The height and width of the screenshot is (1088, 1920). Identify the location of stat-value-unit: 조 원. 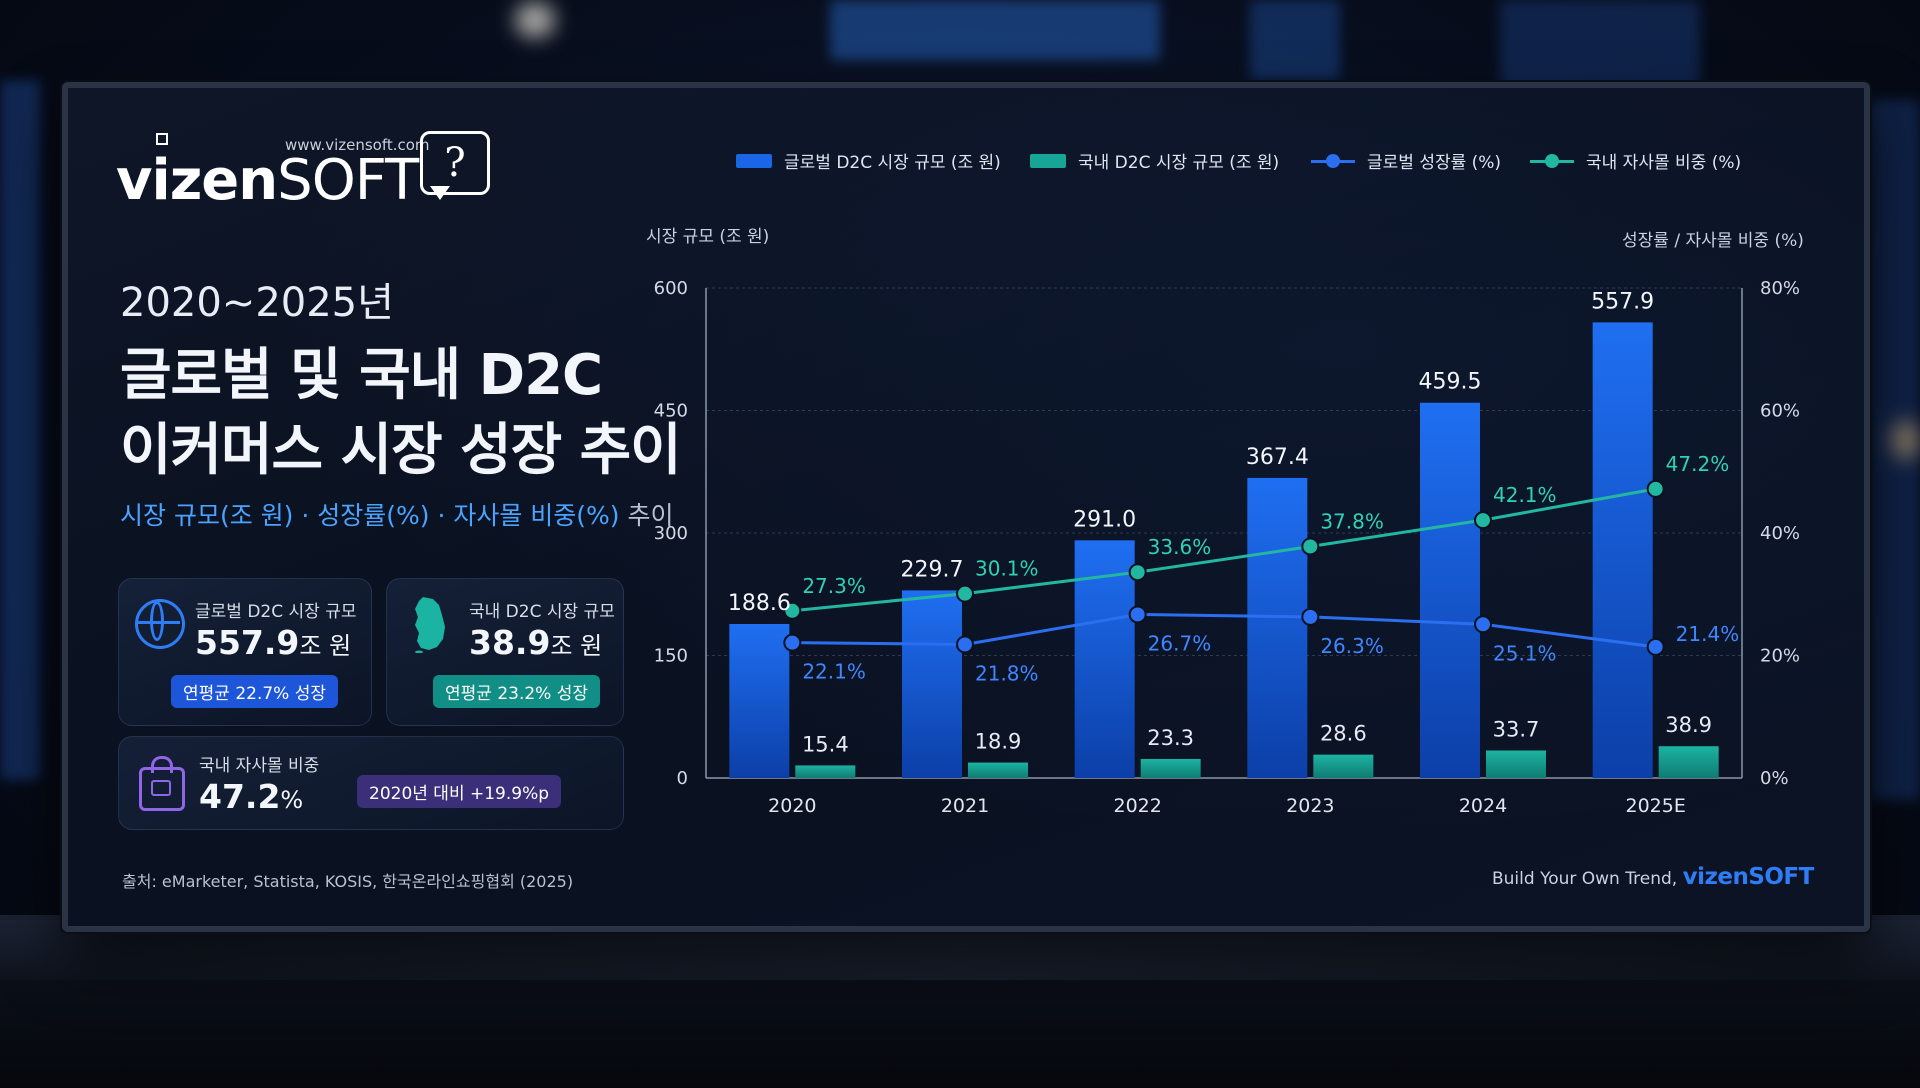
(576, 646).